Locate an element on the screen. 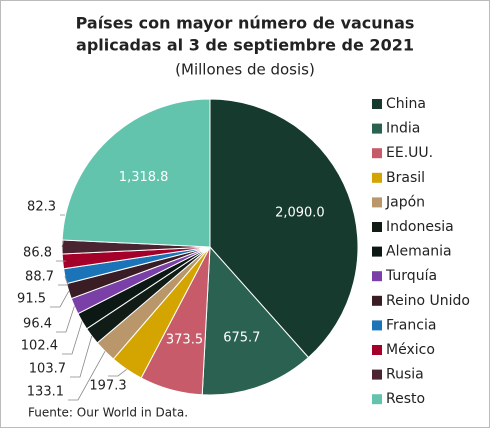 Image resolution: width=490 pixels, height=428 pixels. data-label: 96.4 is located at coordinates (37, 324).